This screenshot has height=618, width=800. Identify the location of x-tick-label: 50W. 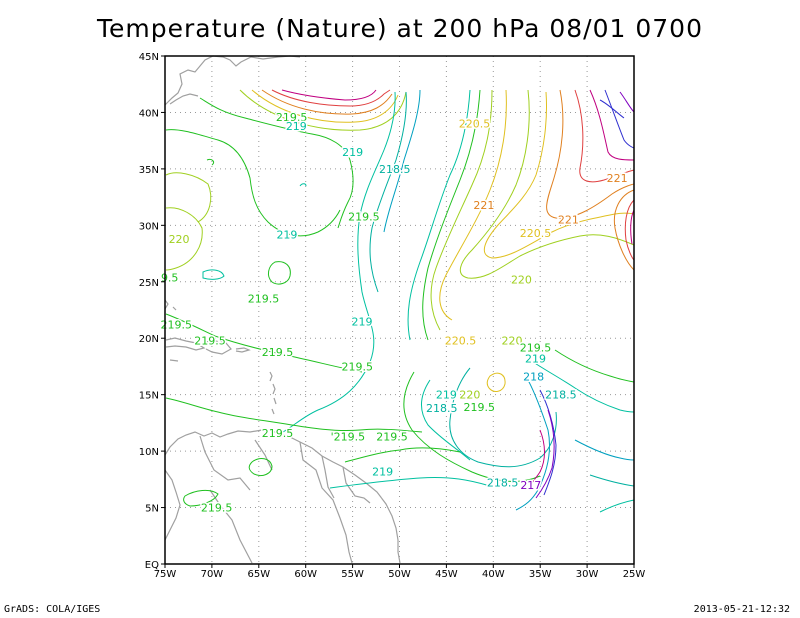
(399, 574).